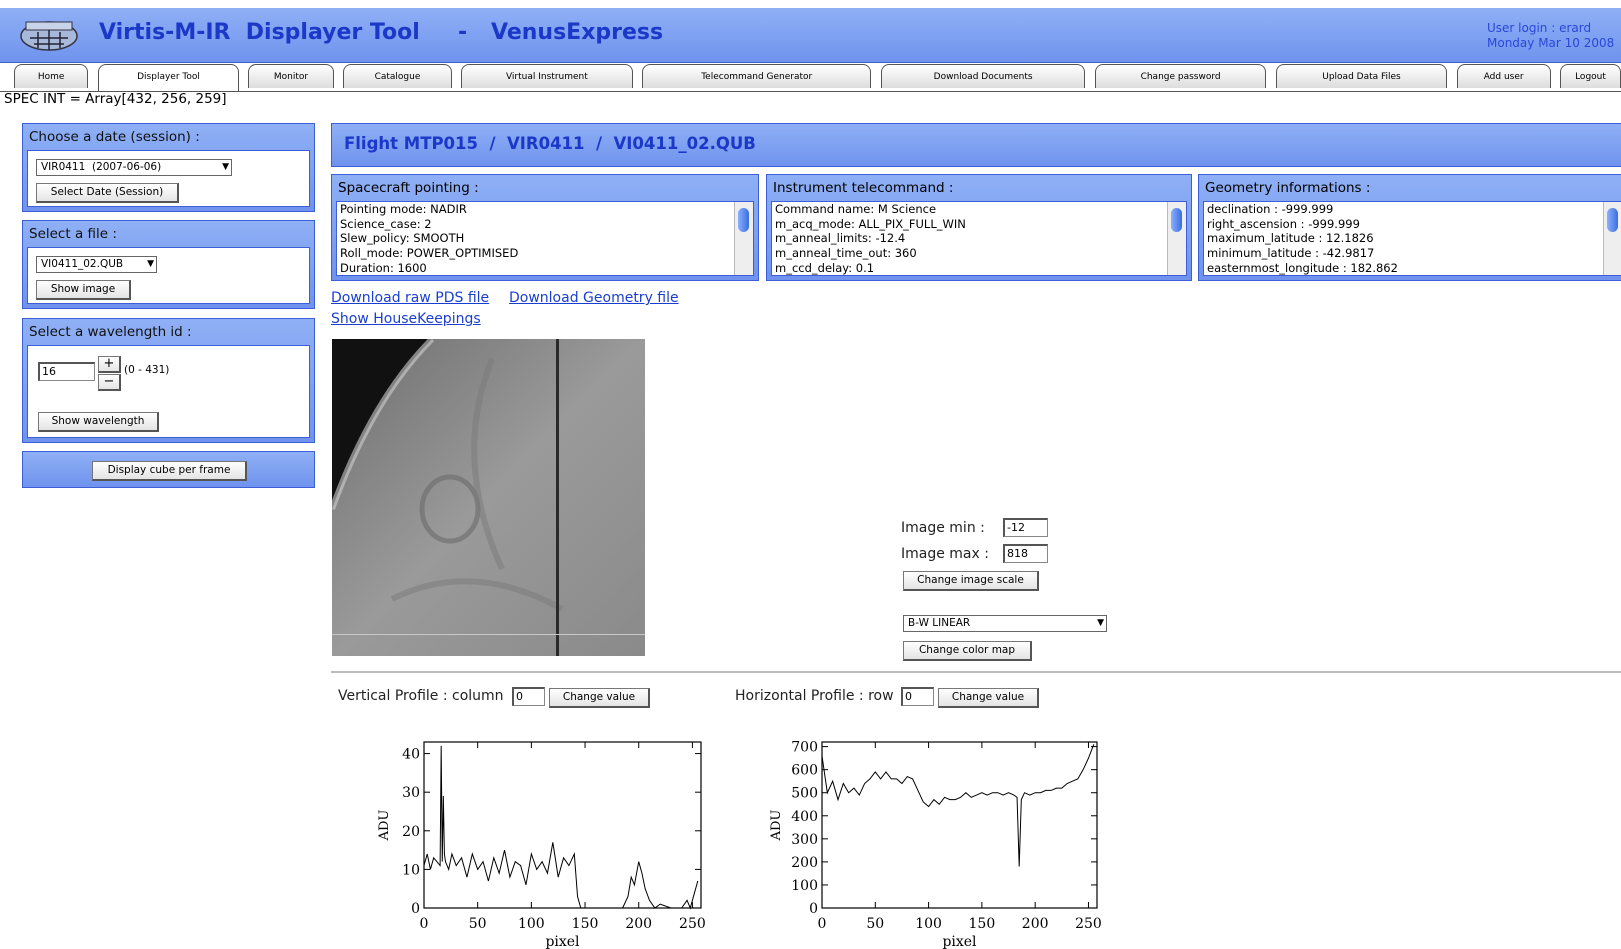 The width and height of the screenshot is (1621, 949). Describe the element at coordinates (1025, 527) in the screenshot. I see `image-min-input: -12` at that location.